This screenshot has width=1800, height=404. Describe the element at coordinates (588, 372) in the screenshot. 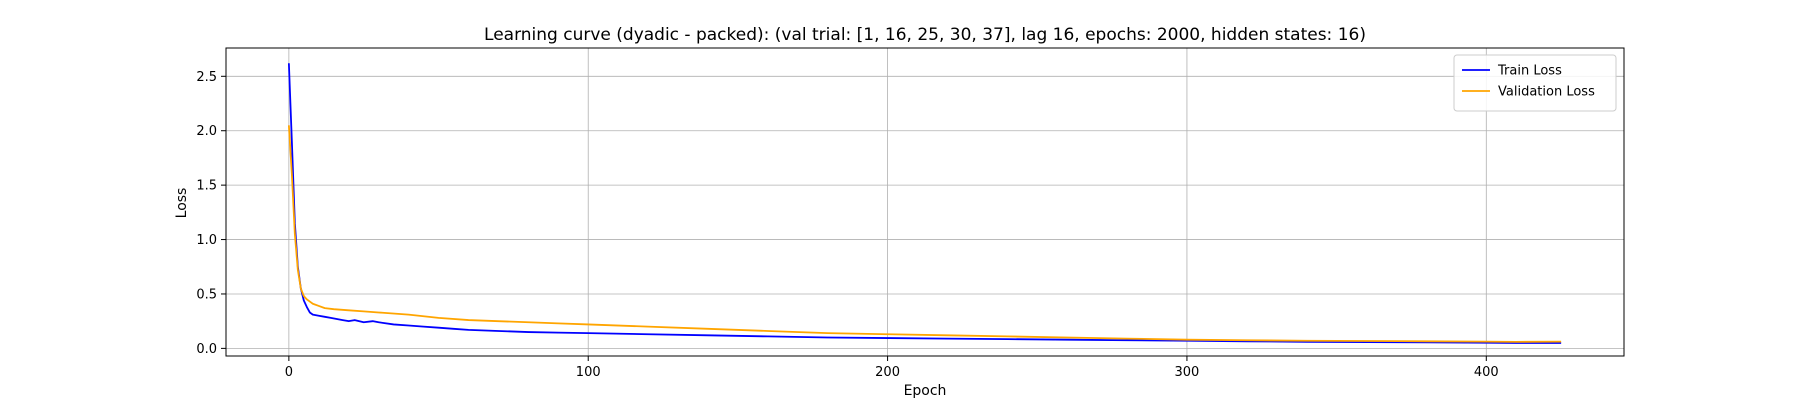

I see `x-tick-label: 100` at that location.